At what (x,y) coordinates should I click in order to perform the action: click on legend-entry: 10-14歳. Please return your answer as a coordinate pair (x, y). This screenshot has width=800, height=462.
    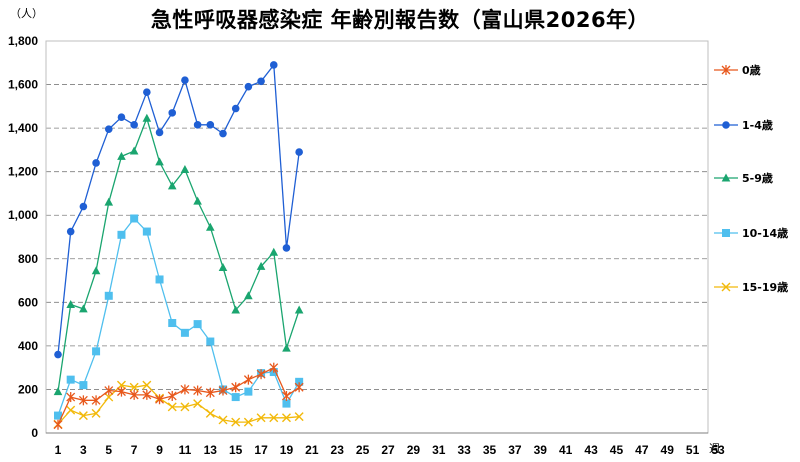
    Looking at the image, I should click on (751, 233).